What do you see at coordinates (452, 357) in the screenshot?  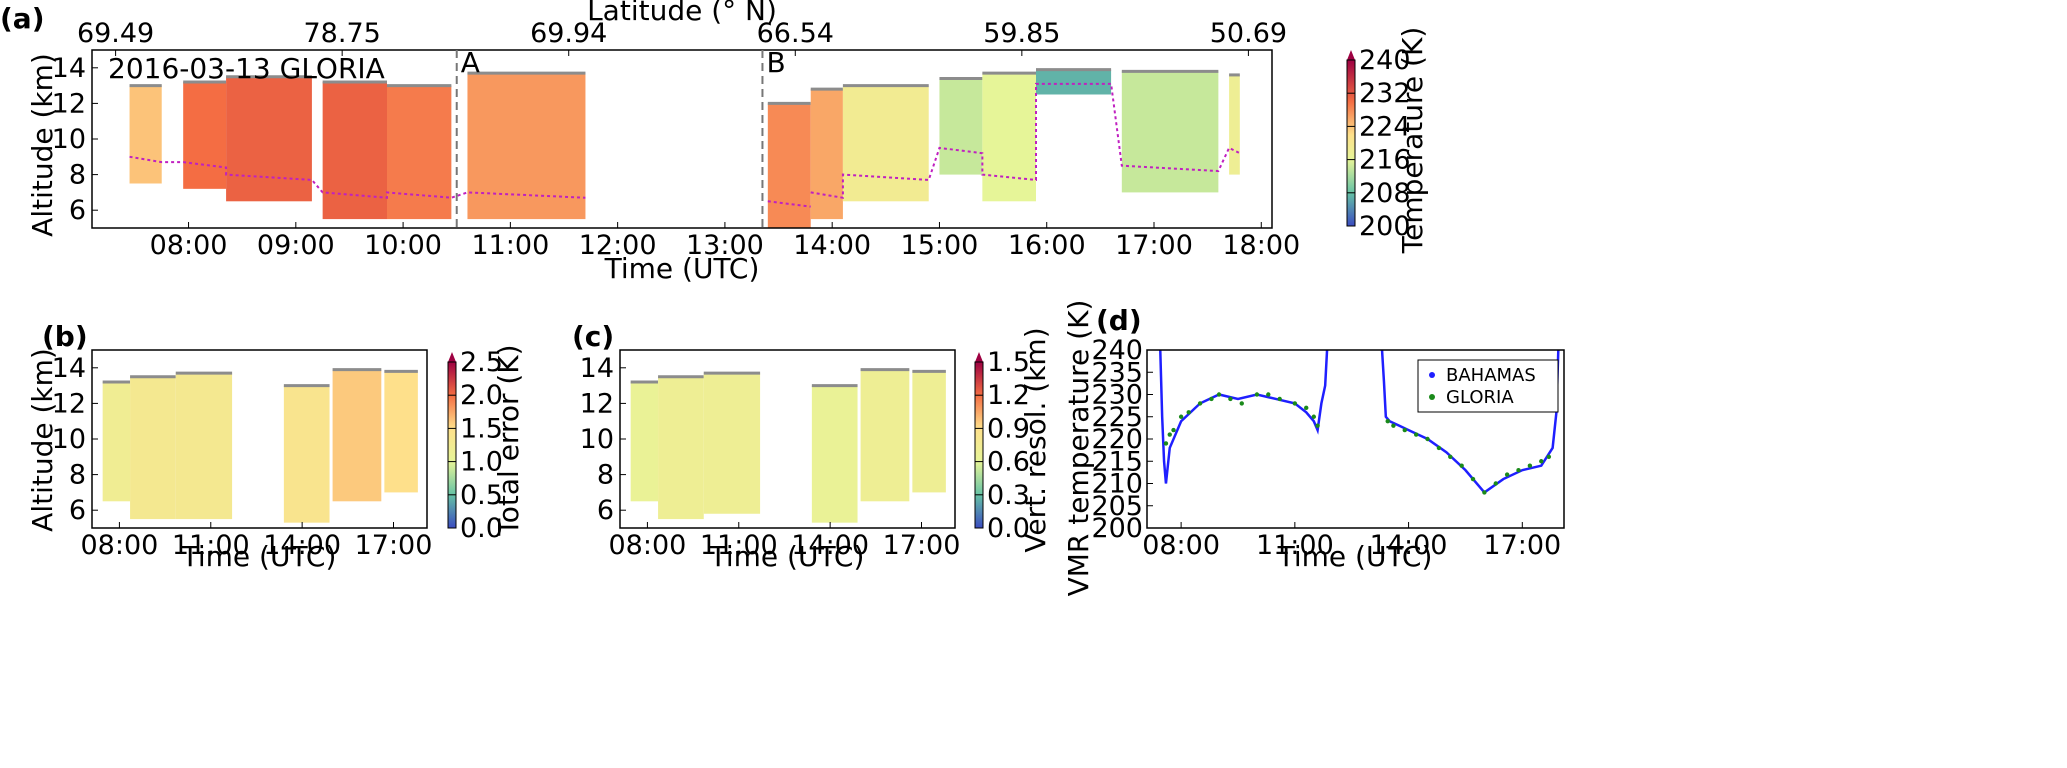 I see `panel-b-colorbar-extend` at bounding box center [452, 357].